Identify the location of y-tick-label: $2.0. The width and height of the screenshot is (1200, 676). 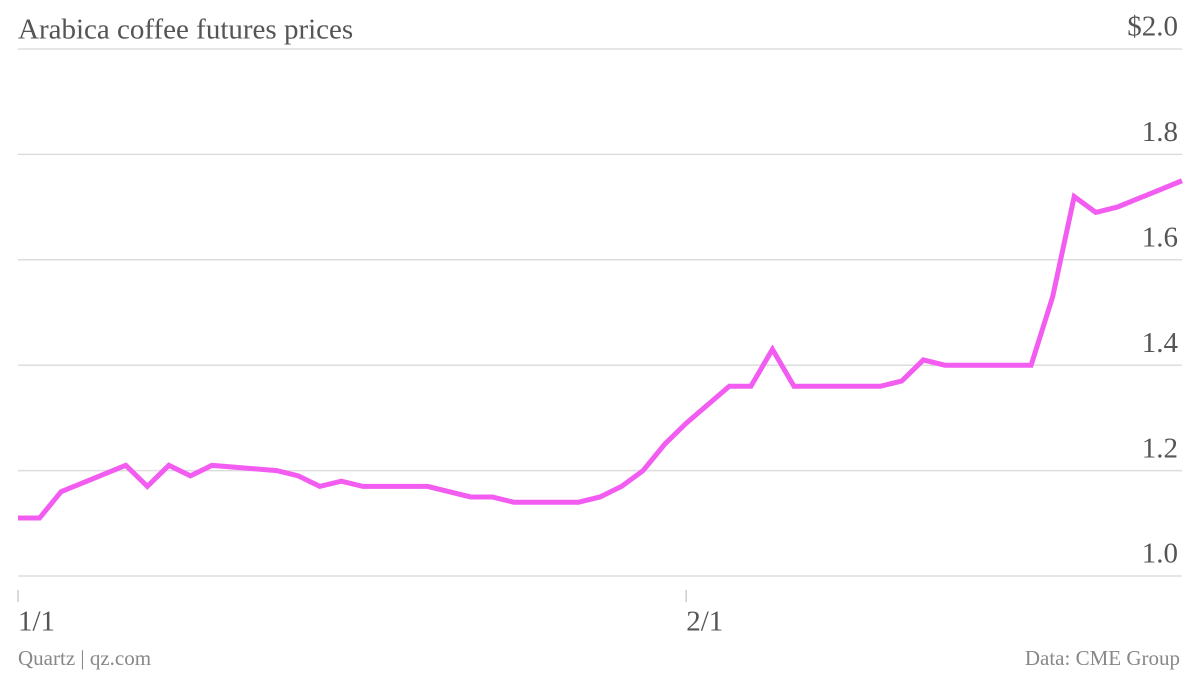
(1152, 27).